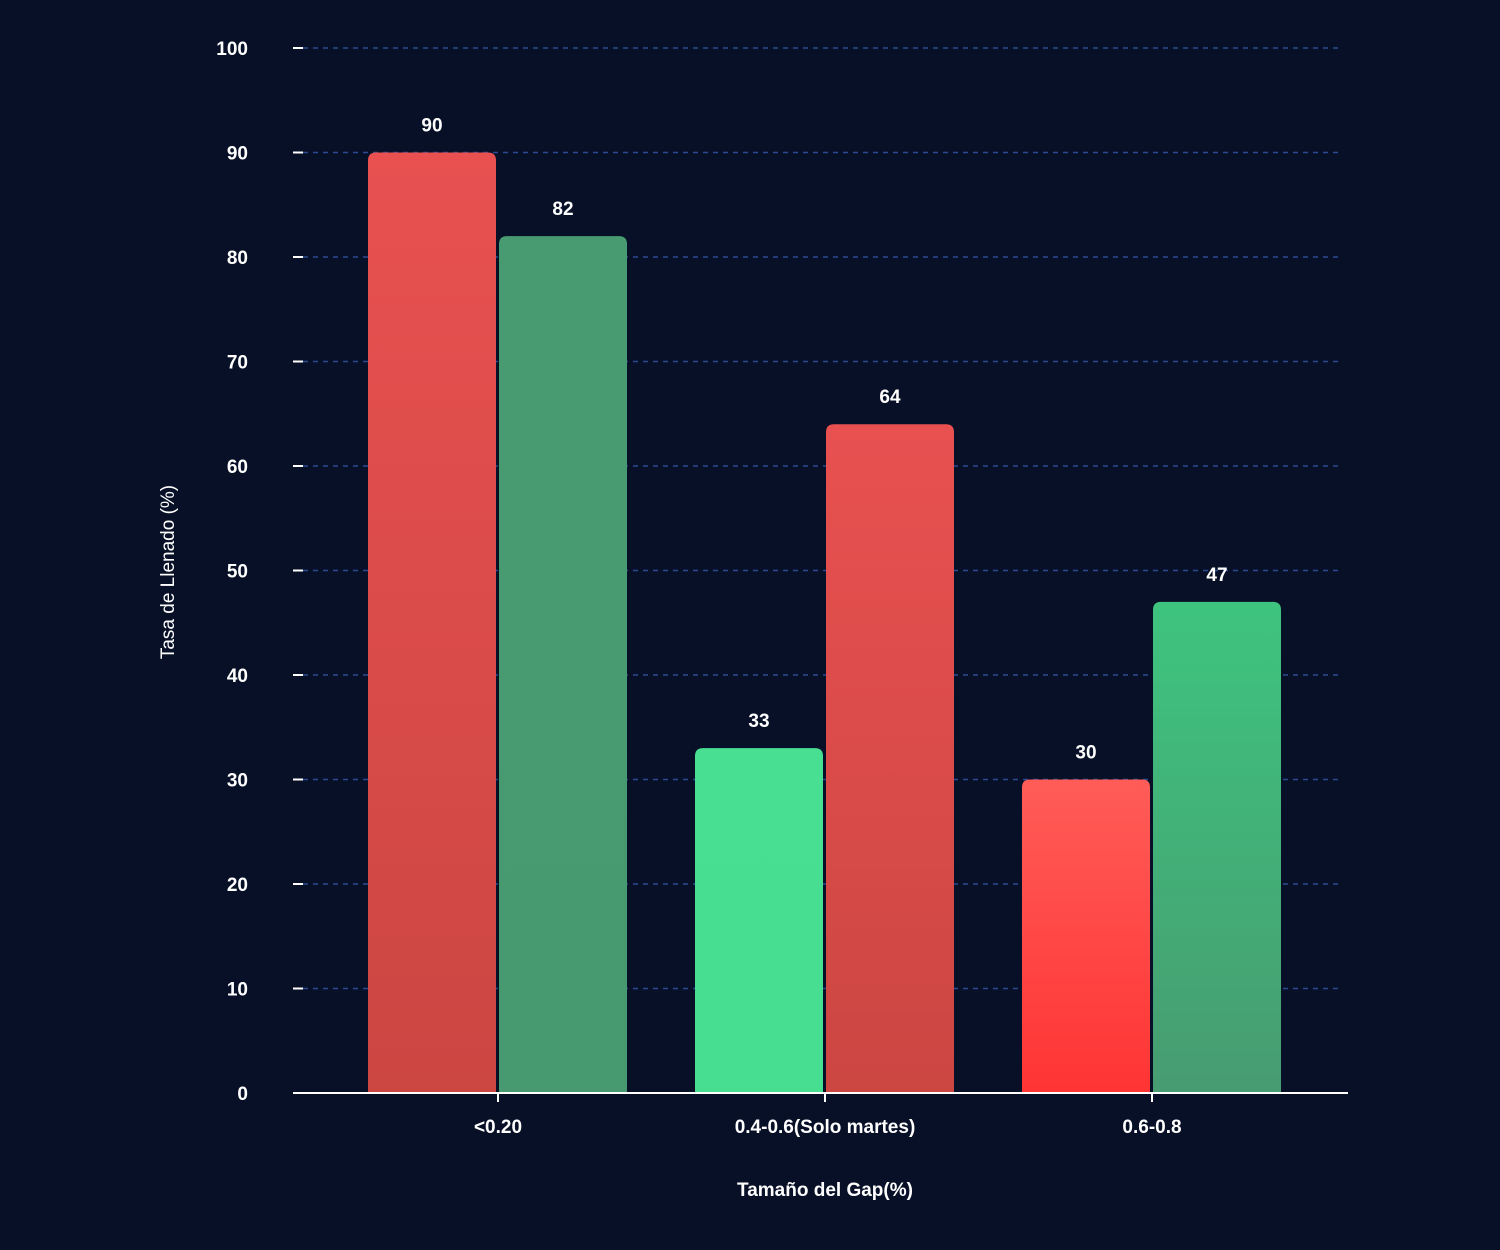 This screenshot has height=1250, width=1500. Describe the element at coordinates (232, 49) in the screenshot. I see `y-tick-label: 100` at that location.